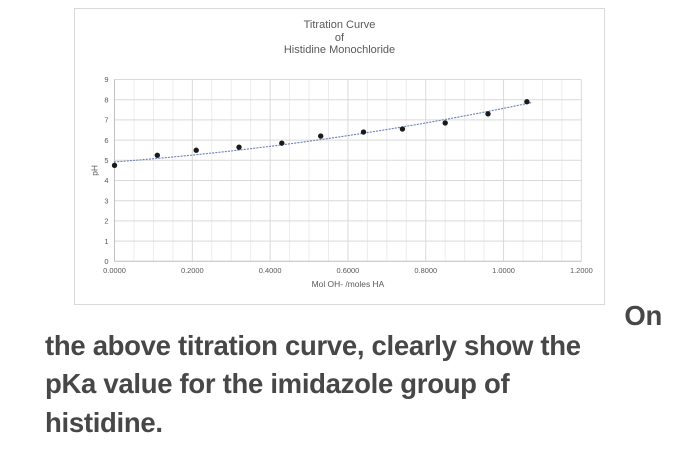  I want to click on trendline, so click(322, 132).